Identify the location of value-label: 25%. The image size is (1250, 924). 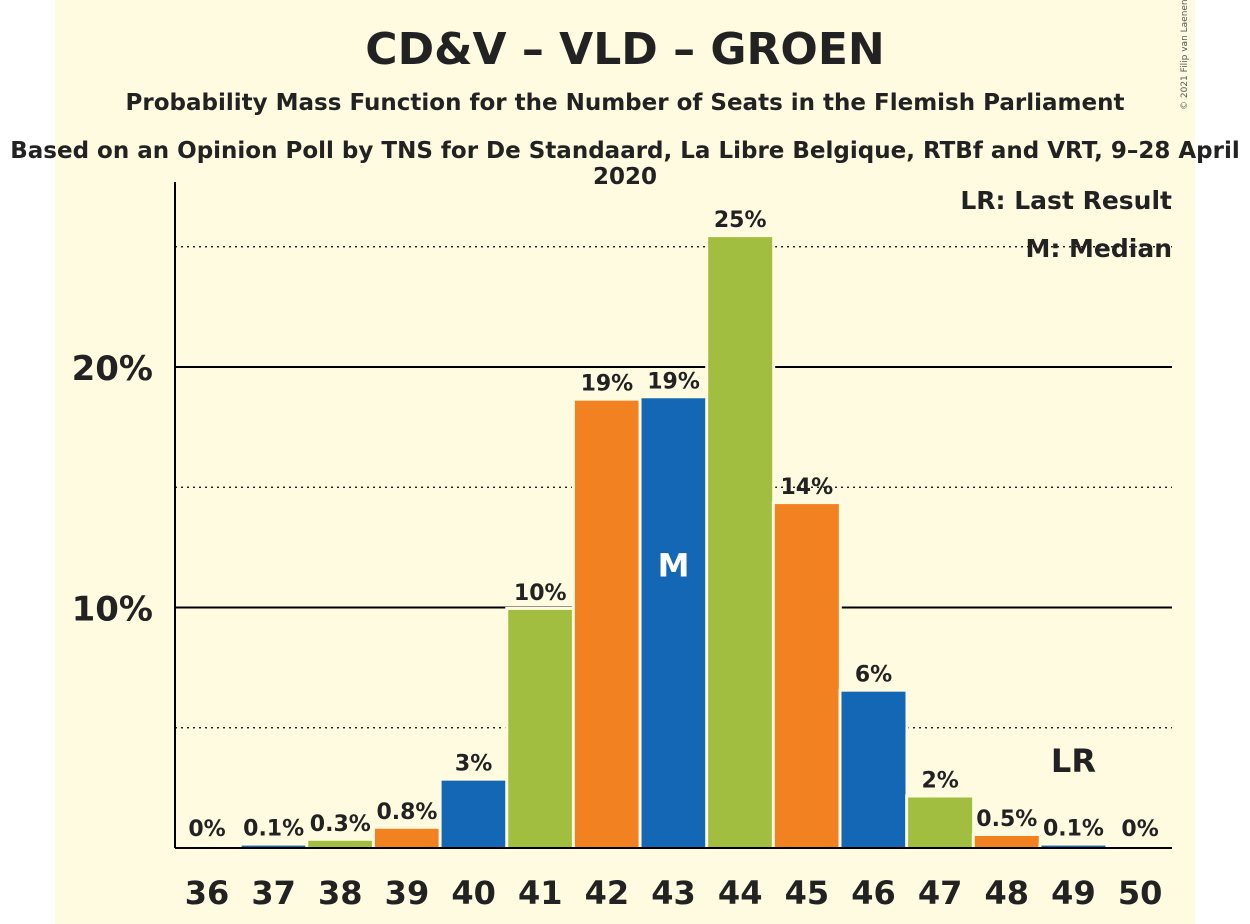
(740, 220).